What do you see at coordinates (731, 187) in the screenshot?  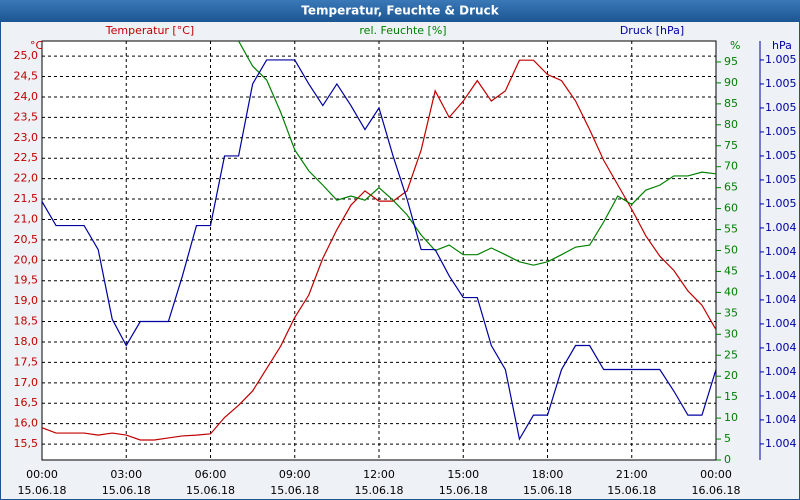 I see `y-tick-label: 65` at bounding box center [731, 187].